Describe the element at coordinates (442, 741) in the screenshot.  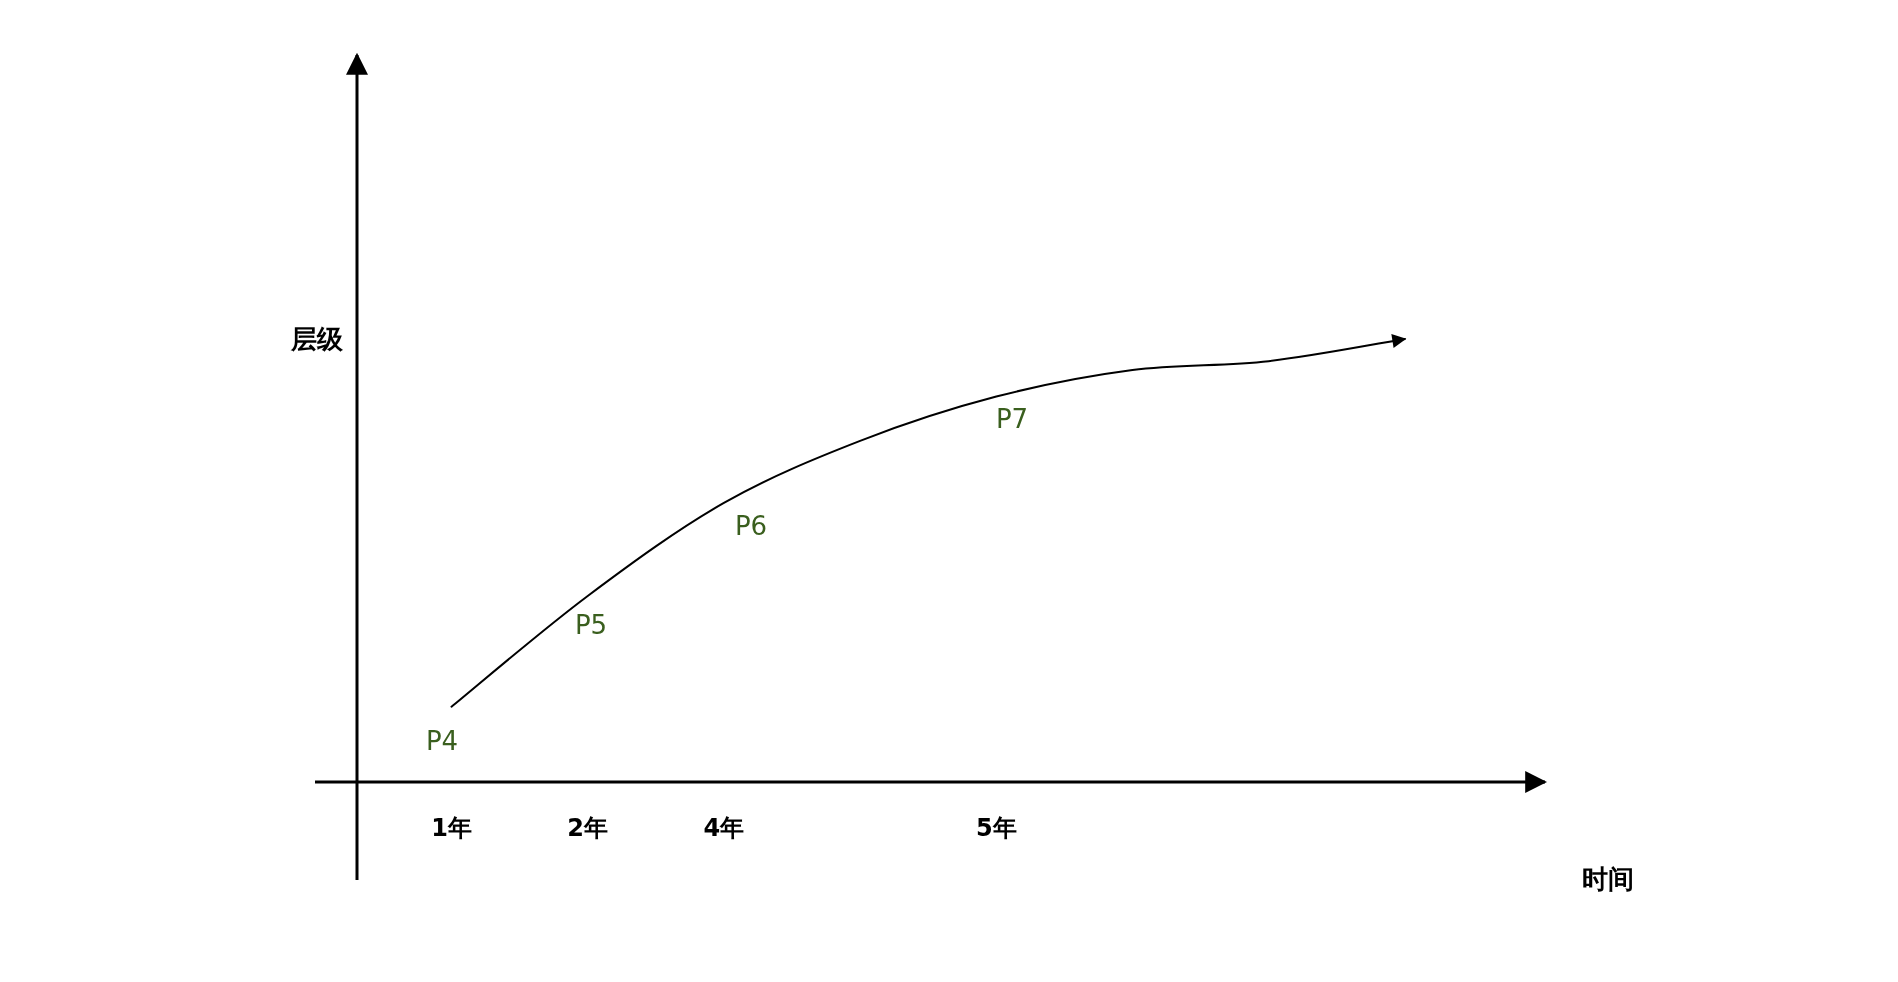
I see `annotation: P4` at that location.